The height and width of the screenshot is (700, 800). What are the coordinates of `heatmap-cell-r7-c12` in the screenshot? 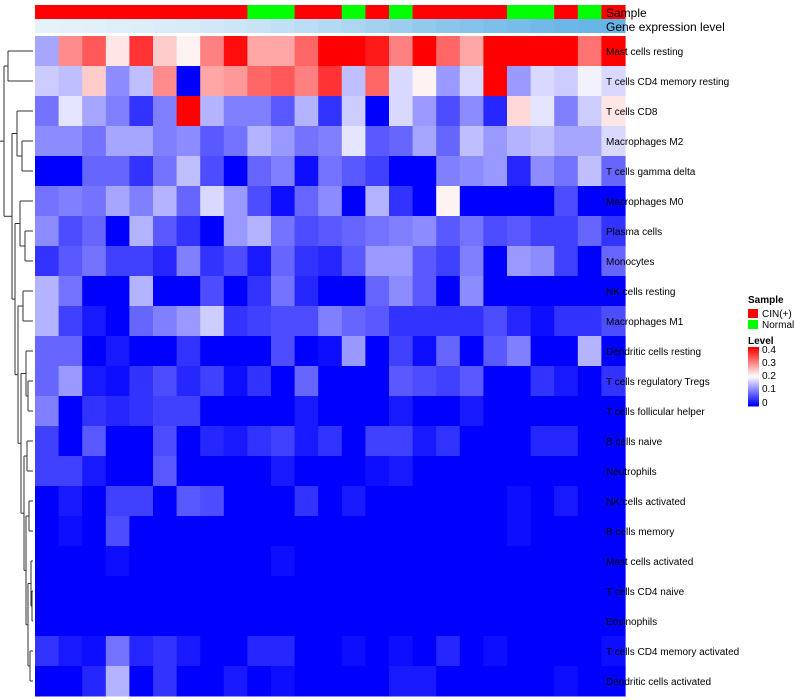 It's located at (330, 261).